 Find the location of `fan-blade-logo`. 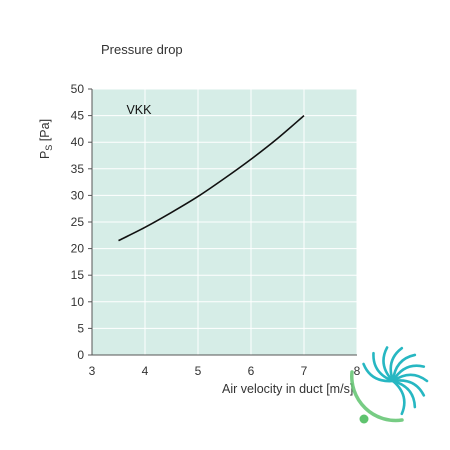

fan-blade-logo is located at coordinates (389, 385).